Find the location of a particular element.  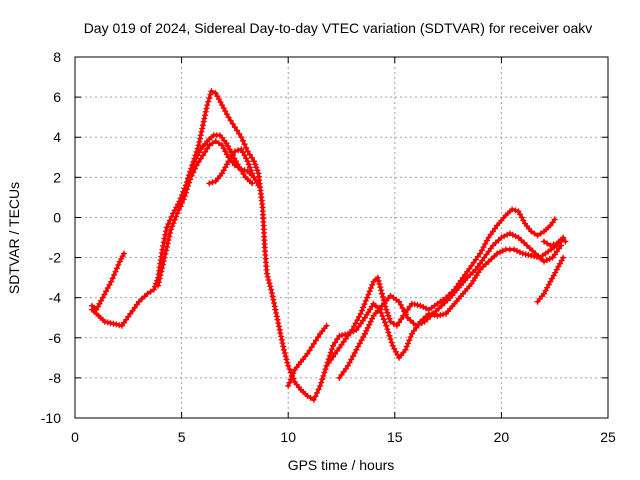

series-trace is located at coordinates (108, 281).